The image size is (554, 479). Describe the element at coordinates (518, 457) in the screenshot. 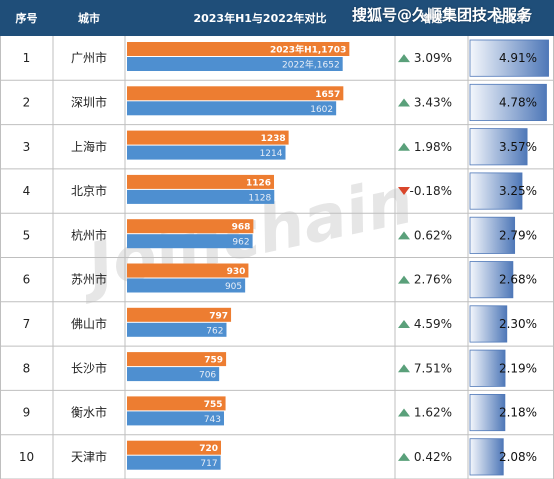

I see `share-value: 2.08%` at that location.